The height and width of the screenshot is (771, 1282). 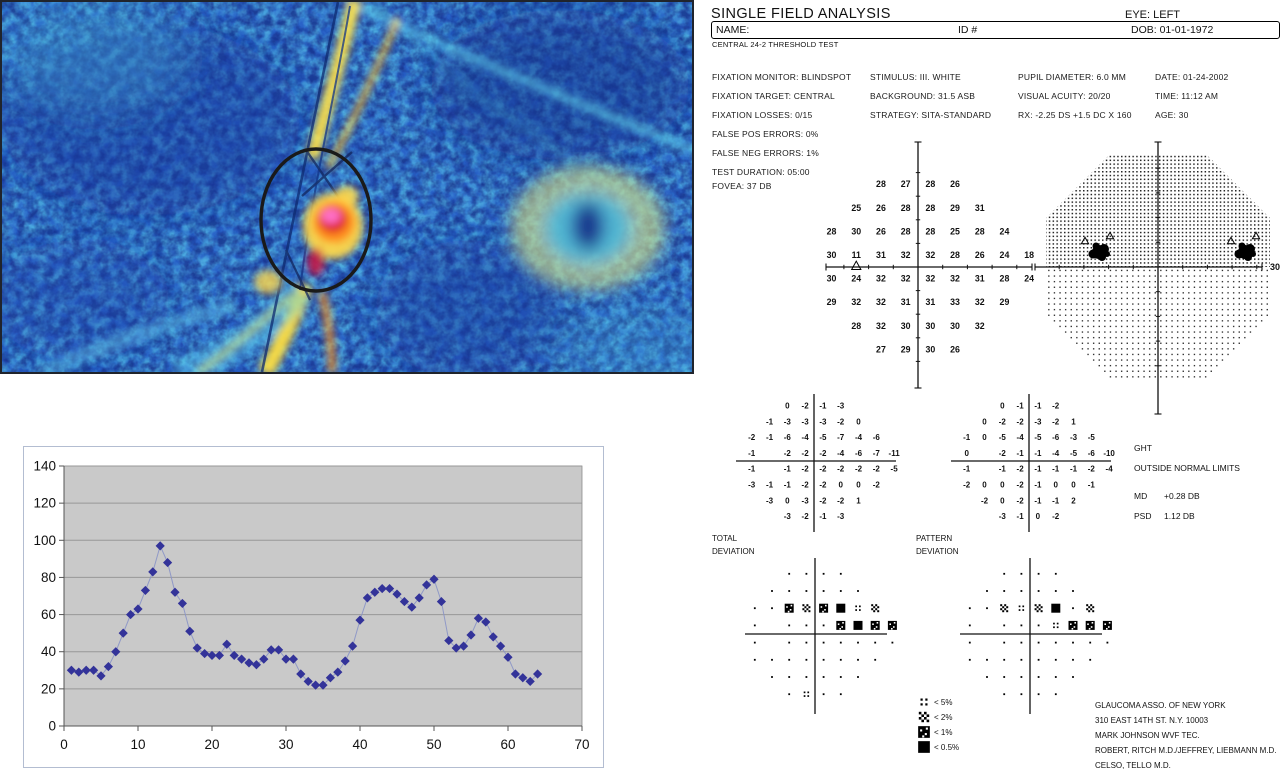 What do you see at coordinates (733, 30) in the screenshot?
I see `name-label: NAME:` at bounding box center [733, 30].